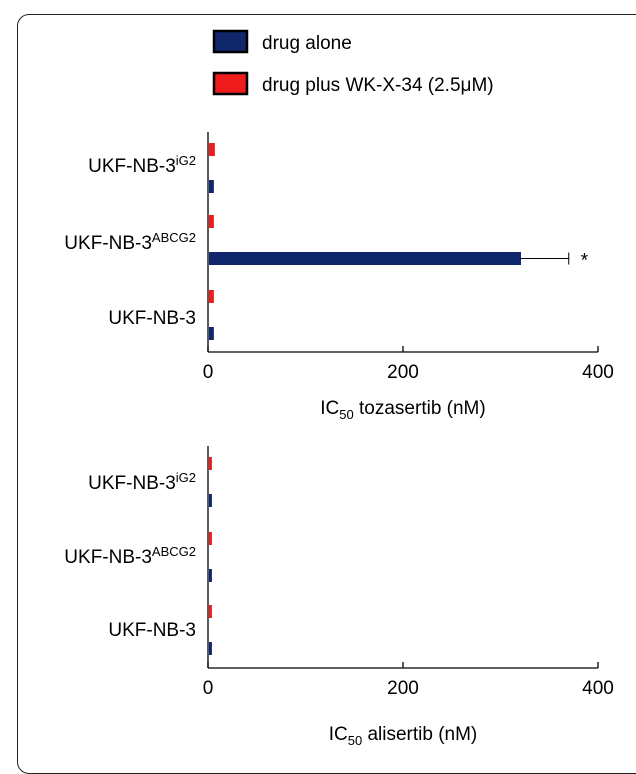  I want to click on legend-label-drug-plus: drug plus WK-X-34 (2.5μM), so click(378, 85).